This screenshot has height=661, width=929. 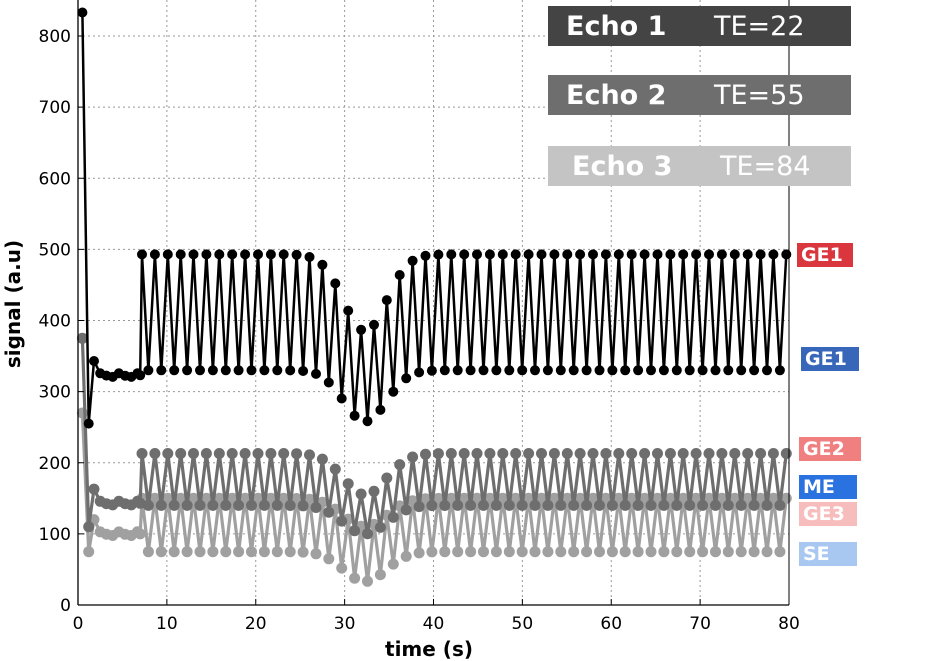 I want to click on x-tick-label-60: 60, so click(x=611, y=624).